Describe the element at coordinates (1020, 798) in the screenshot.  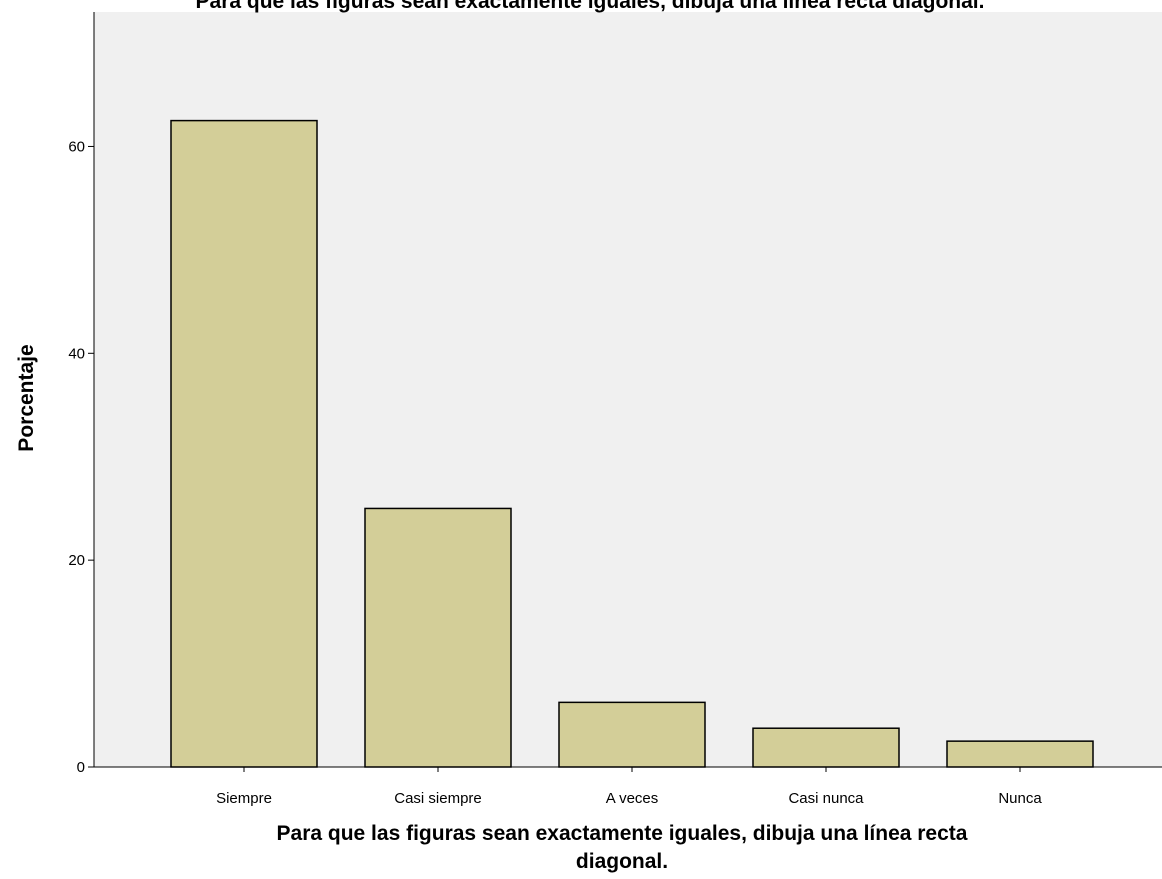
I see `x-tick-label: Nunca` at that location.